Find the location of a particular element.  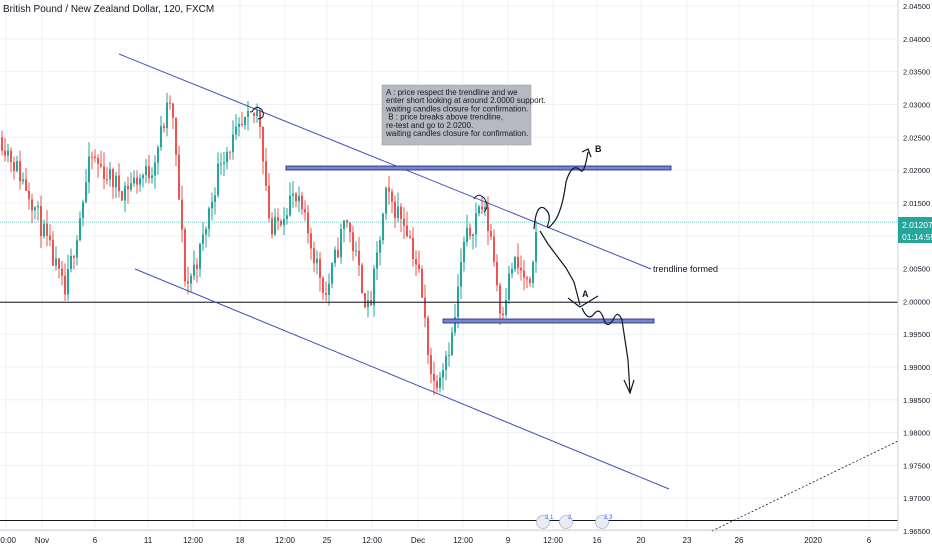

dashed-projection-line is located at coordinates (805, 486).